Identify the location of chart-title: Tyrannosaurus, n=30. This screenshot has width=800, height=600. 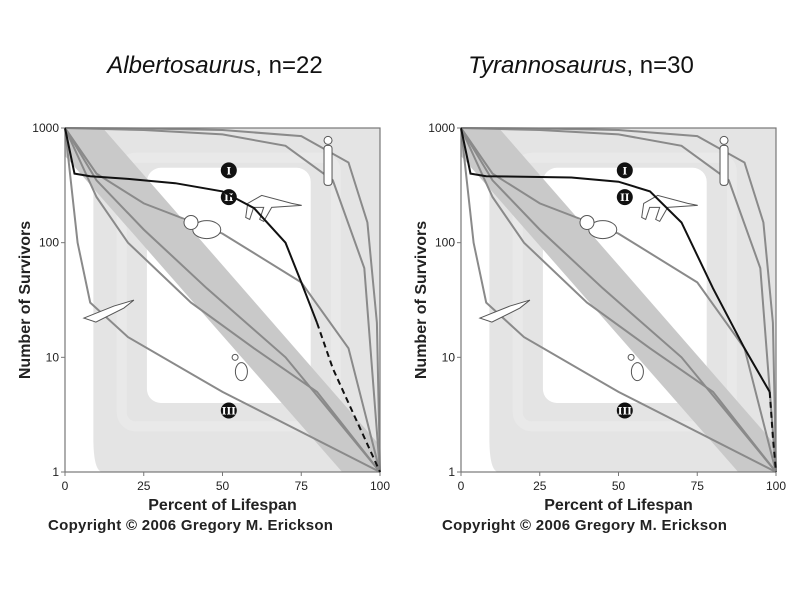
(581, 66).